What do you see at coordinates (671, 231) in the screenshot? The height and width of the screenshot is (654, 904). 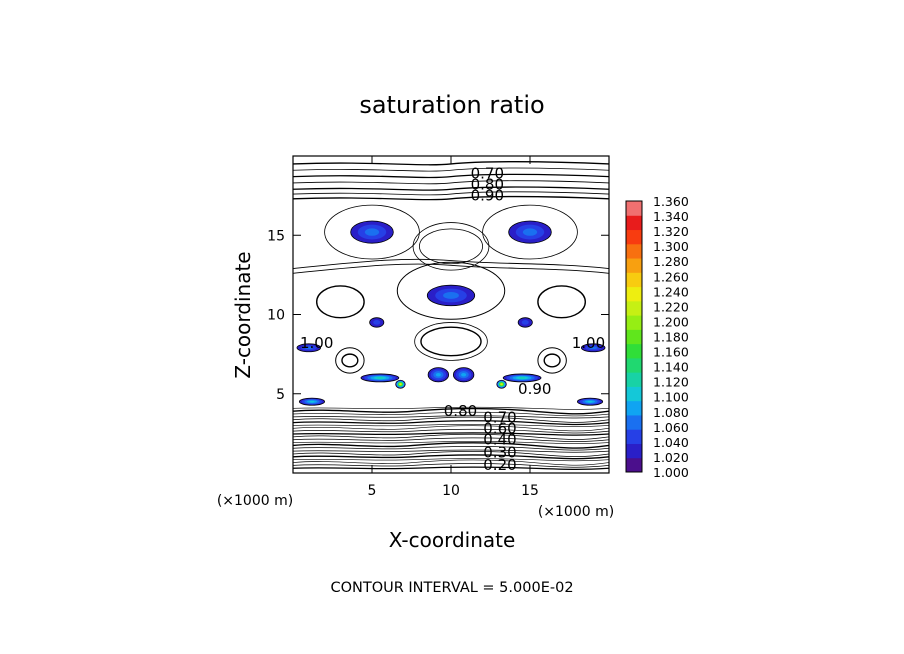 I see `colorbar-label: 1.320` at bounding box center [671, 231].